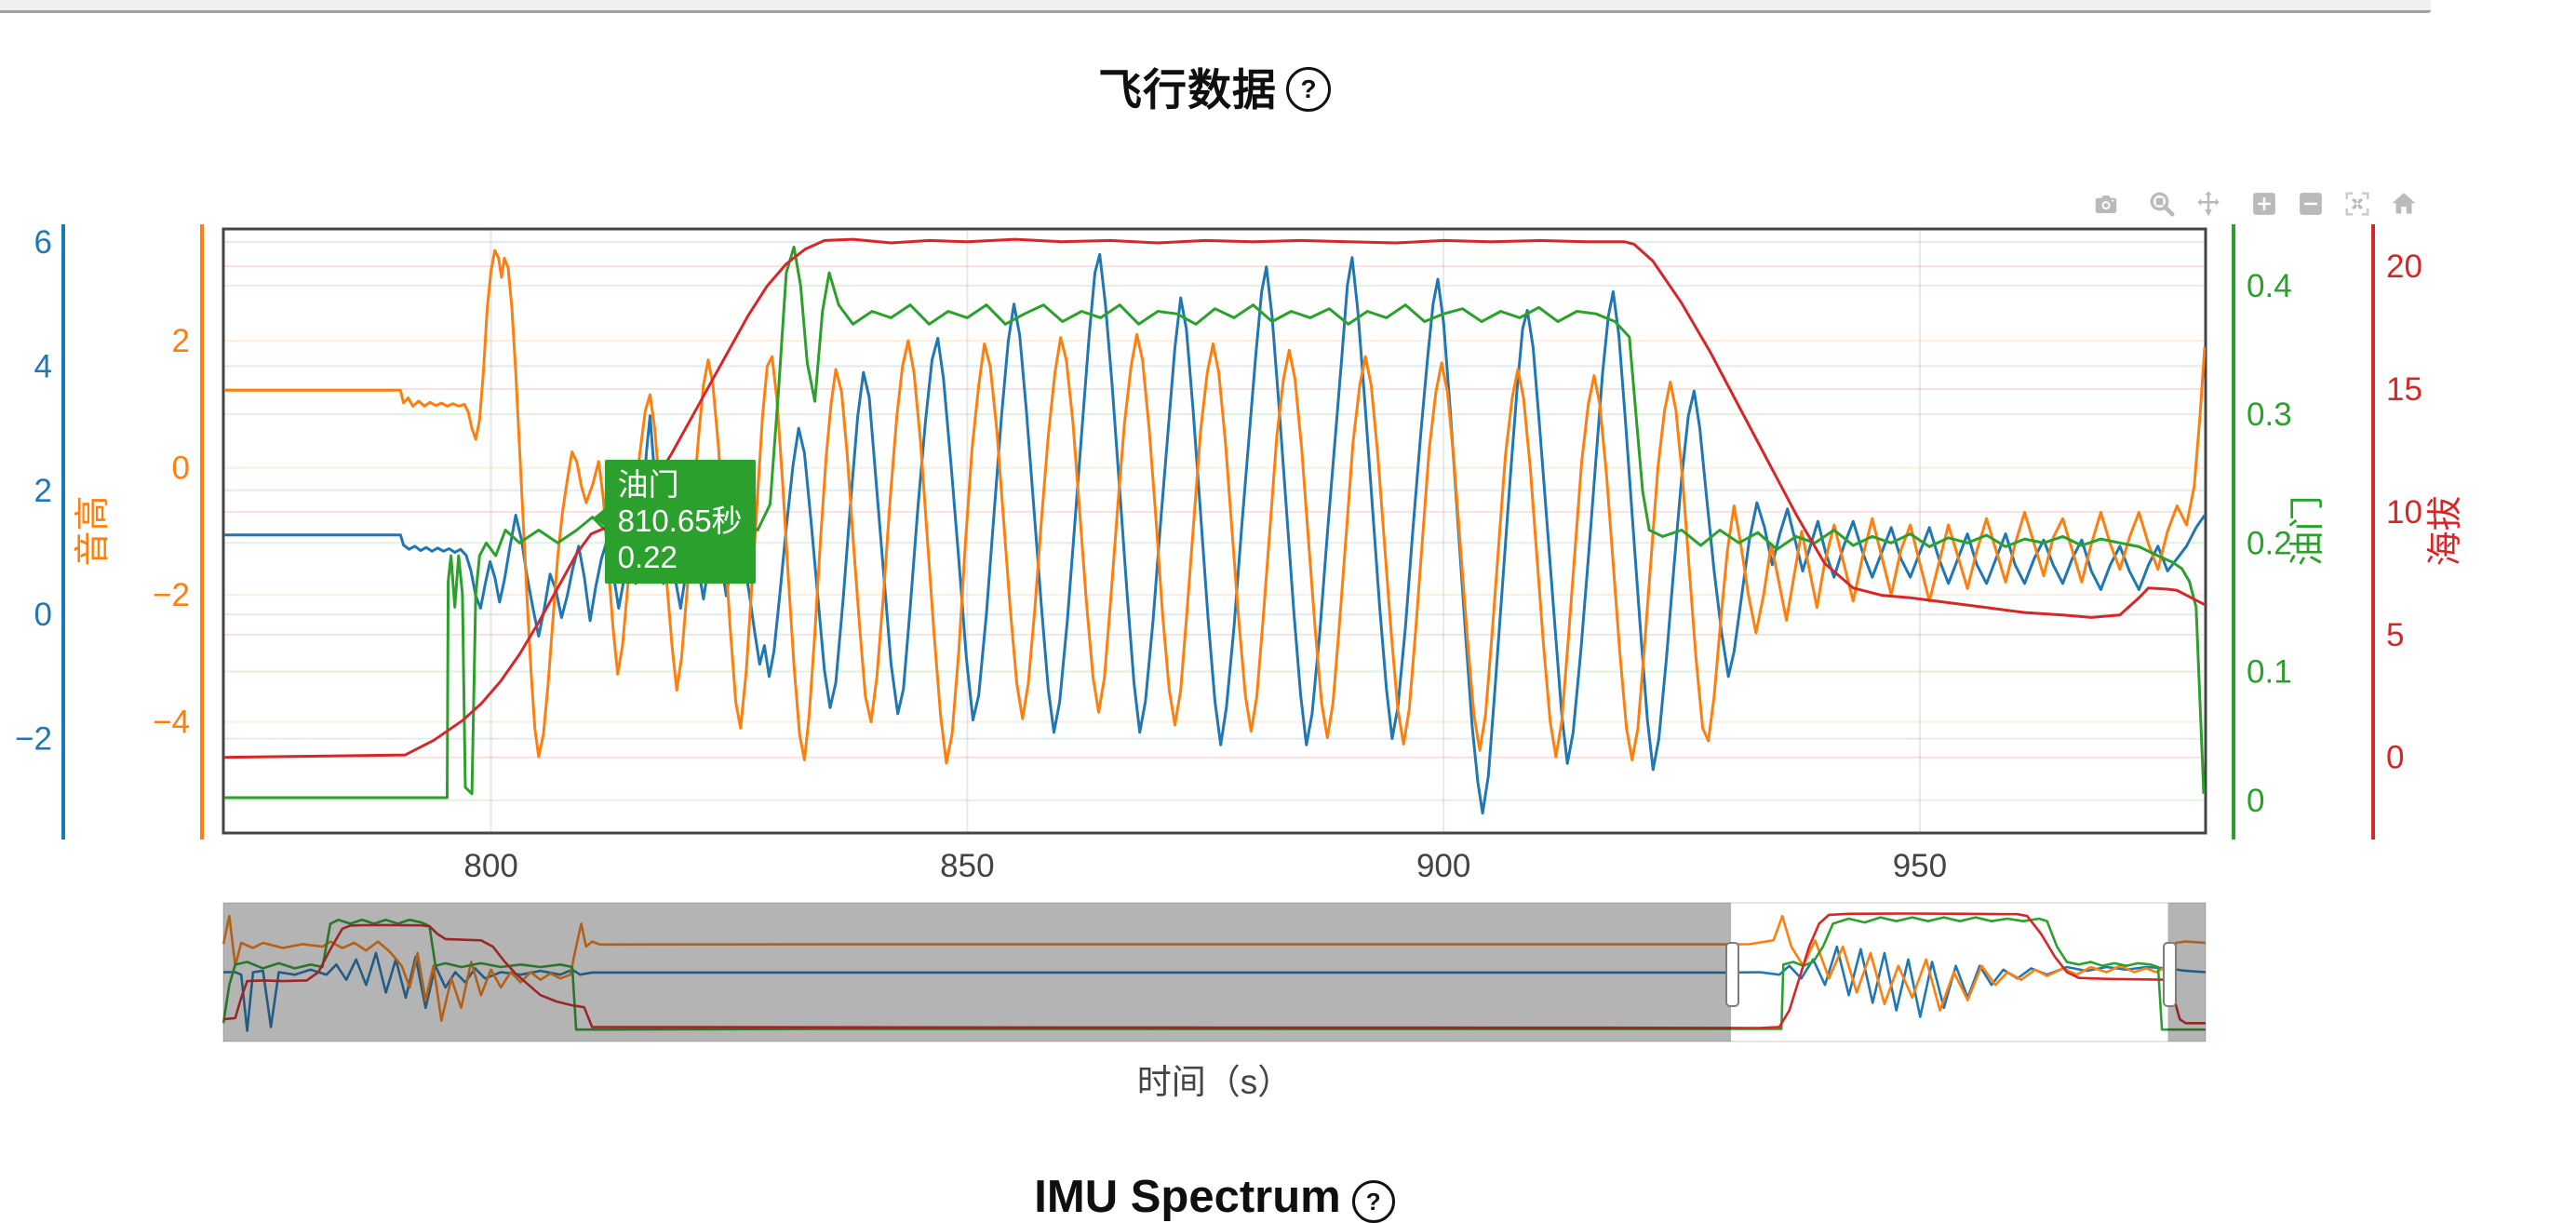 This screenshot has width=2576, height=1223. Describe the element at coordinates (43, 366) in the screenshot. I see `y-tick-label: 4` at that location.